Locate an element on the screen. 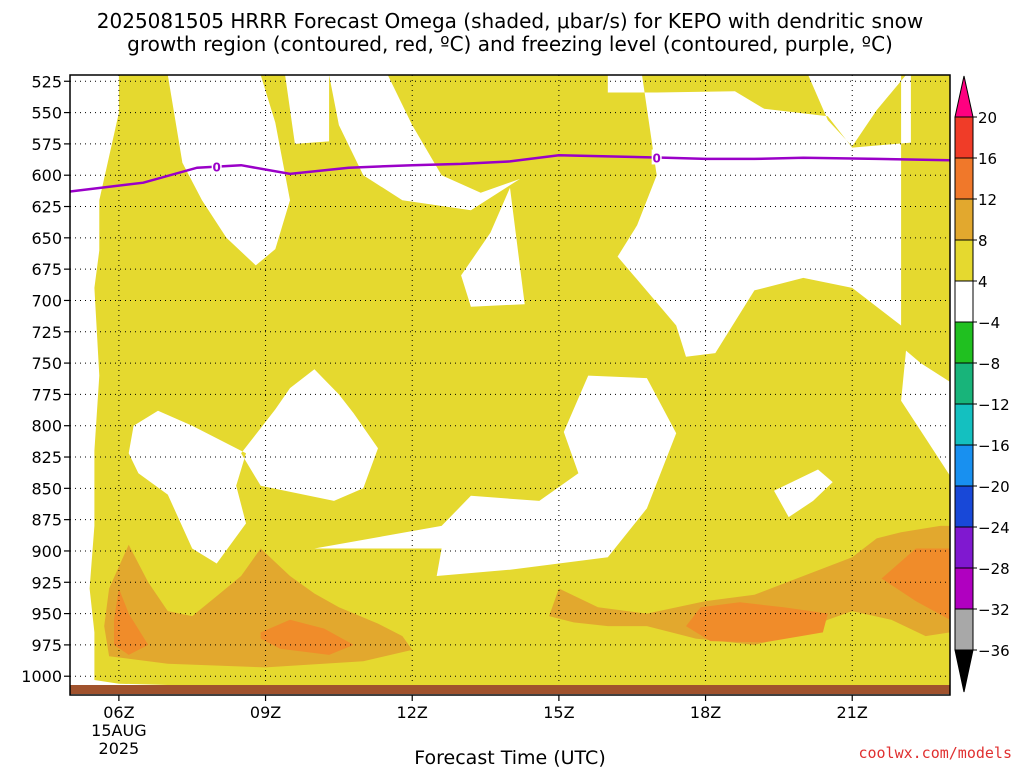  y-tick-label: 700 is located at coordinates (46, 300).